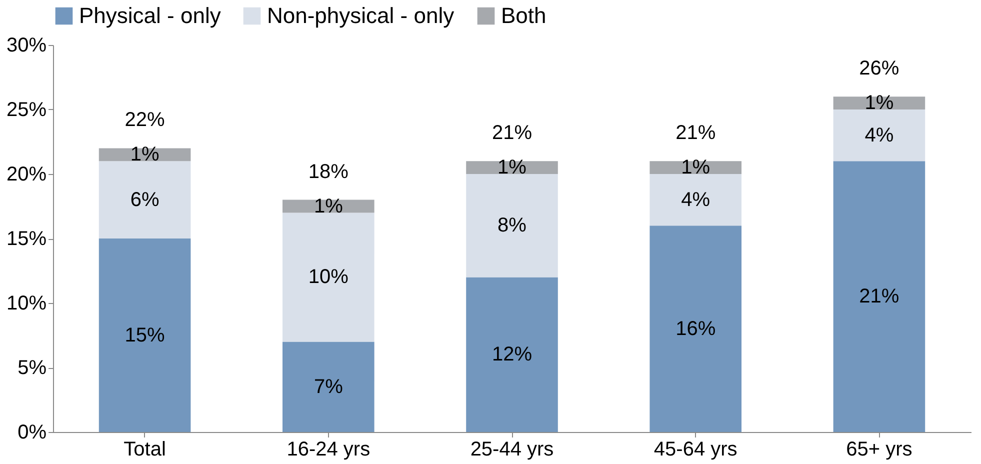 The height and width of the screenshot is (464, 981). Describe the element at coordinates (512, 449) in the screenshot. I see `x-tick-label: 25-44 yrs` at that location.